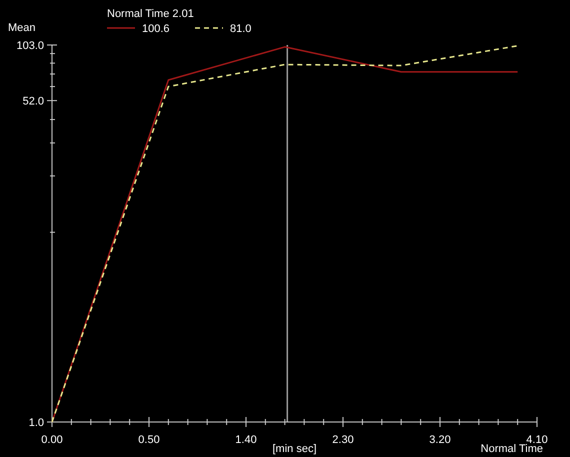 Image resolution: width=570 pixels, height=457 pixels. What do you see at coordinates (343, 440) in the screenshot?
I see `x-tick-label: 2.30` at bounding box center [343, 440].